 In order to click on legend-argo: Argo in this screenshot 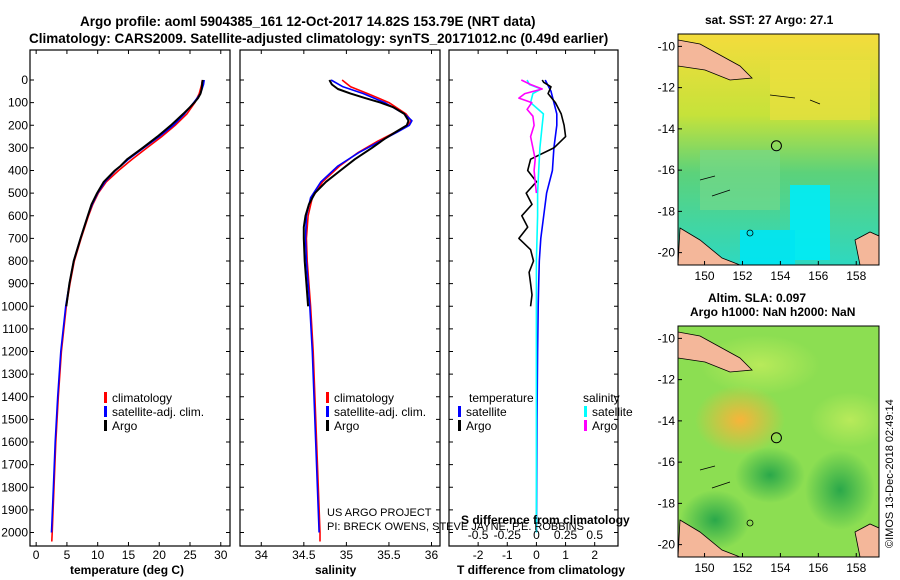, I will do `click(125, 426)`.